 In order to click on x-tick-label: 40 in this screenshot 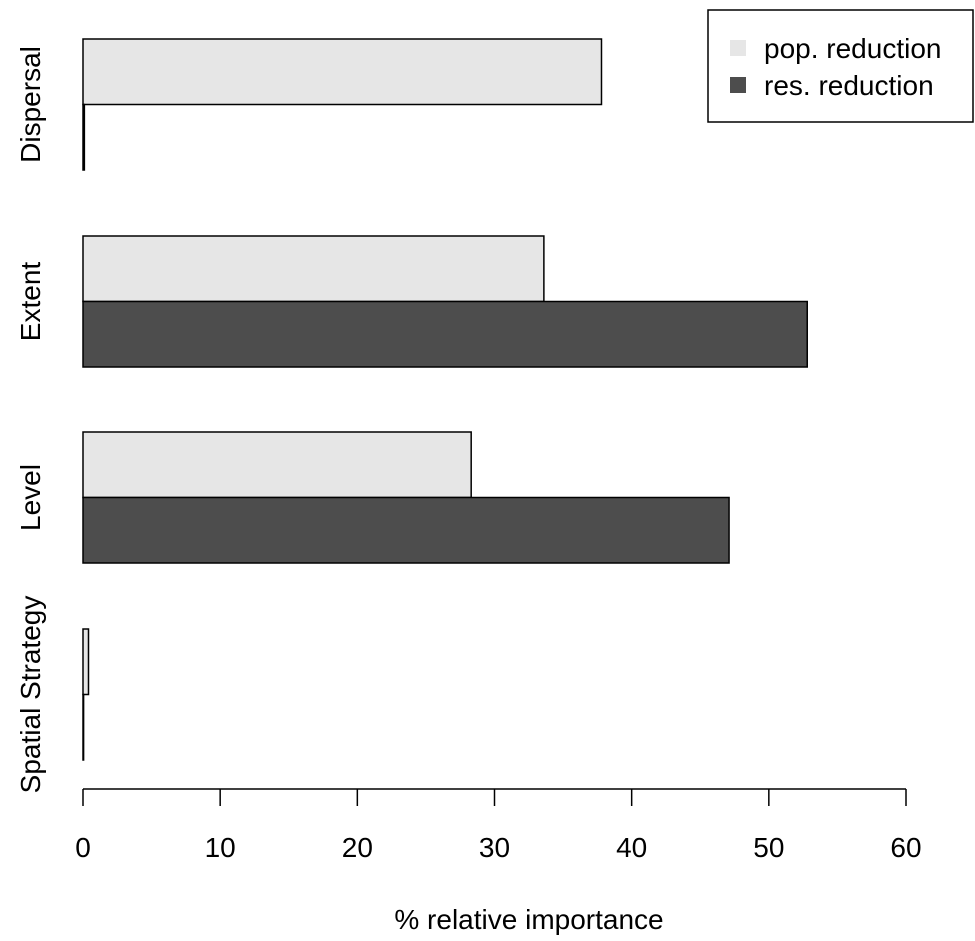, I will do `click(631, 847)`.